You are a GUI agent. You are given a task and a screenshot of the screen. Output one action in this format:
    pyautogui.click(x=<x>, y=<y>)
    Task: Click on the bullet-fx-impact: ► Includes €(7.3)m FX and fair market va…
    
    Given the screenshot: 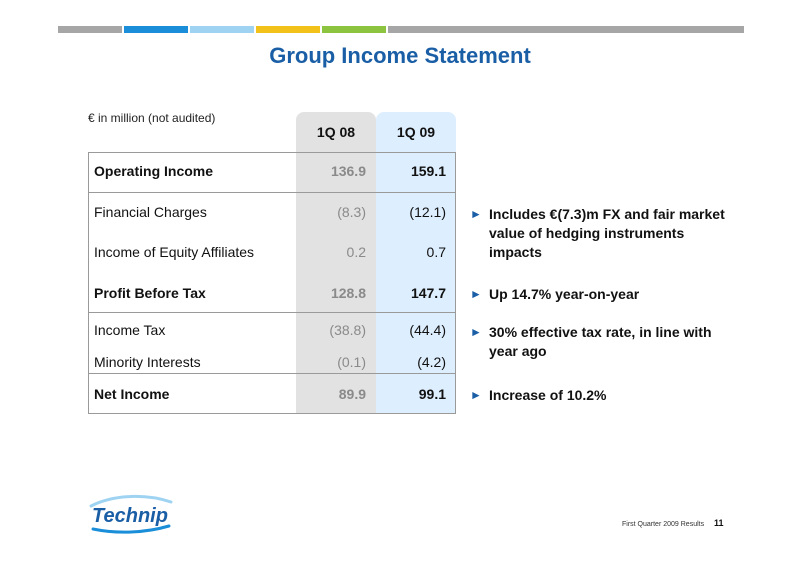 What is the action you would take?
    pyautogui.click(x=600, y=233)
    